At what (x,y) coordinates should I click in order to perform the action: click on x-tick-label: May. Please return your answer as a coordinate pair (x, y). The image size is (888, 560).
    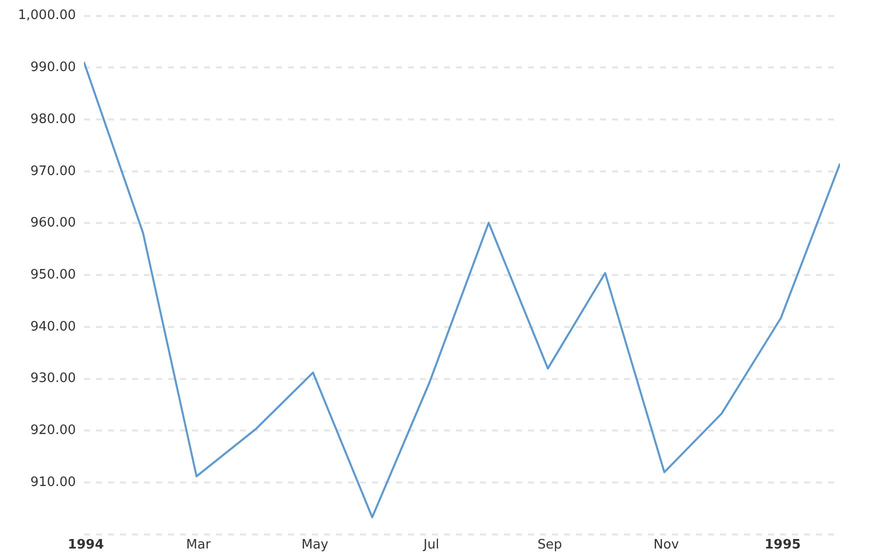
    Looking at the image, I should click on (315, 545).